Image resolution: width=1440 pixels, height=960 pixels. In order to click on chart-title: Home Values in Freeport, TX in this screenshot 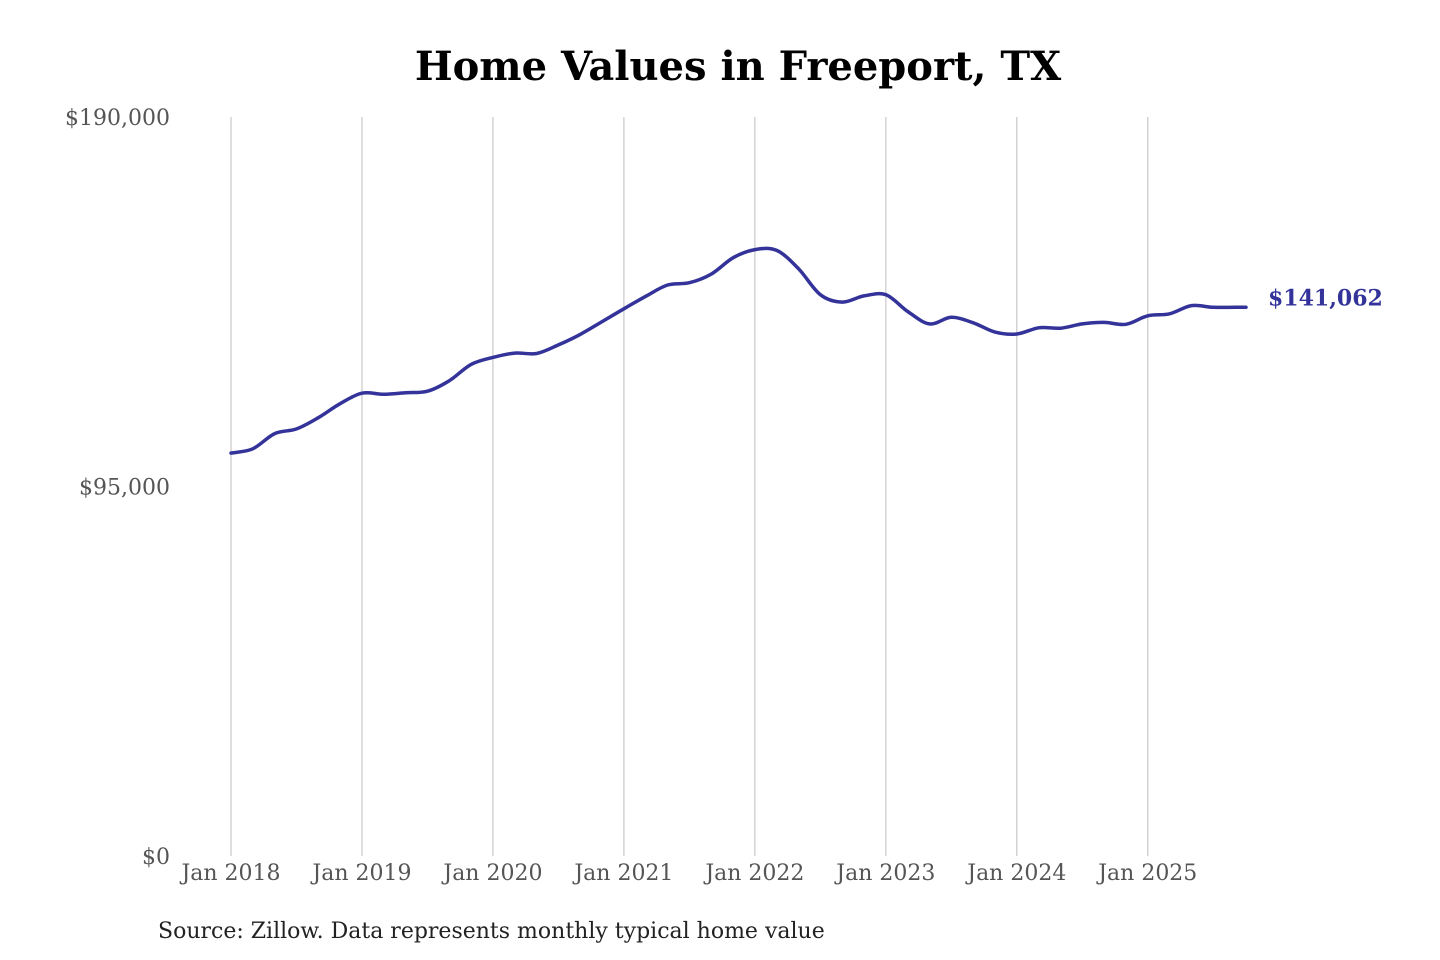, I will do `click(738, 66)`.